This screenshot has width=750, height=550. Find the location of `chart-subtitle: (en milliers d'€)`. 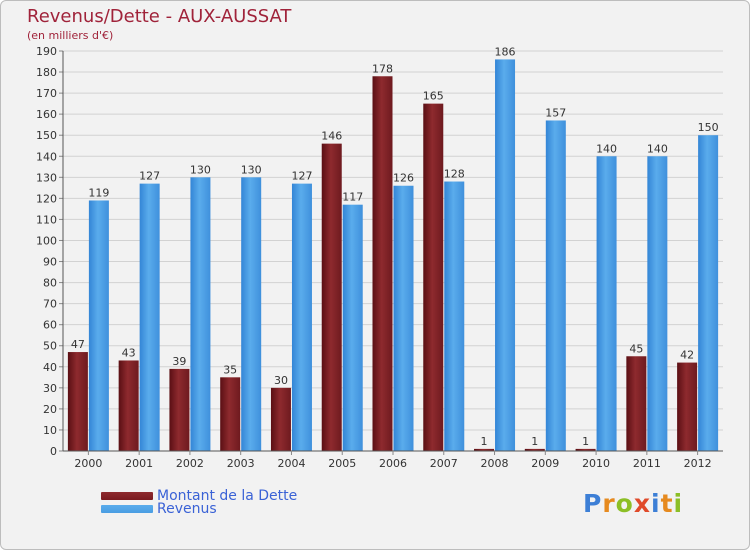

chart-subtitle: (en milliers d'€) is located at coordinates (70, 35).